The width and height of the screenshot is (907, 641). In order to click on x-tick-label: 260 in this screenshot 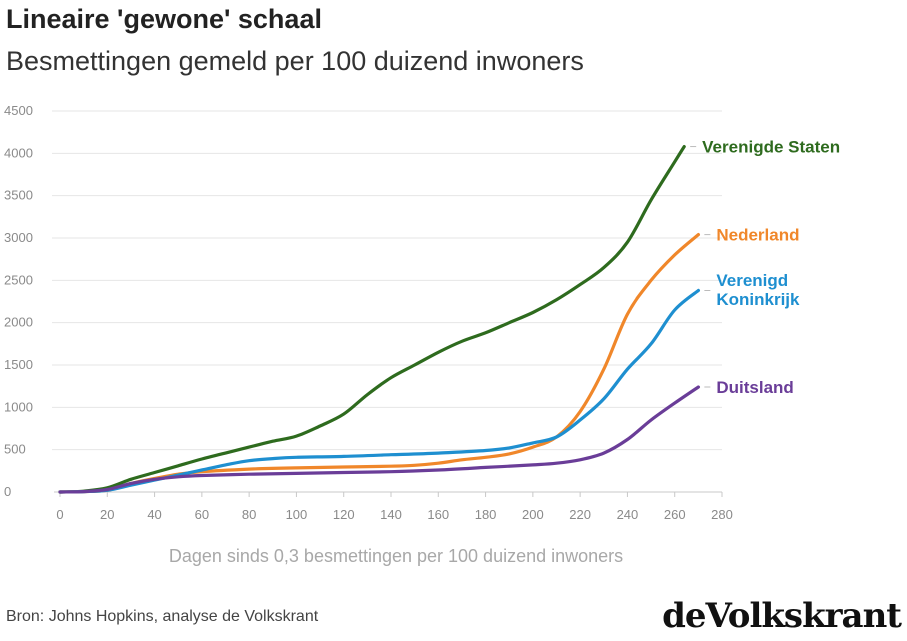, I will do `click(675, 514)`.